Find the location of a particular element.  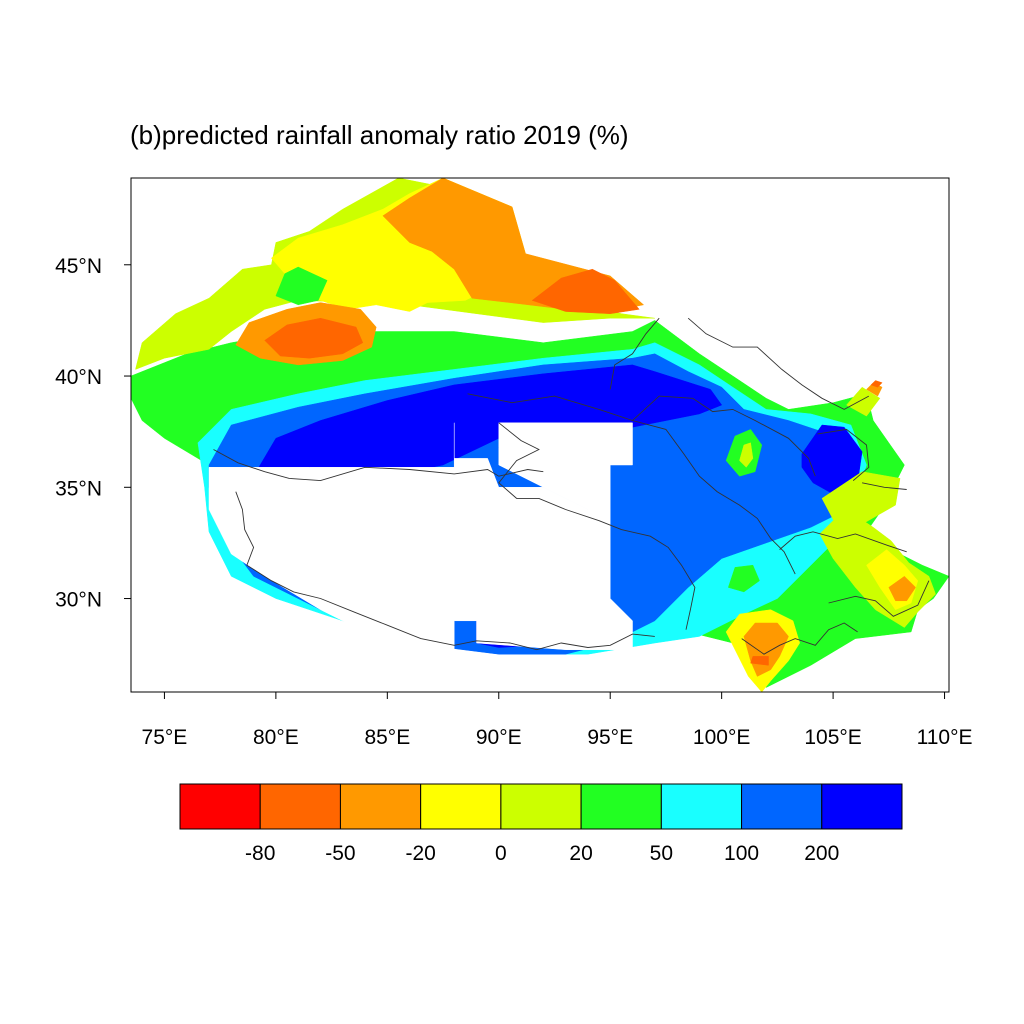

lon-tick-label: 85°E is located at coordinates (387, 737).